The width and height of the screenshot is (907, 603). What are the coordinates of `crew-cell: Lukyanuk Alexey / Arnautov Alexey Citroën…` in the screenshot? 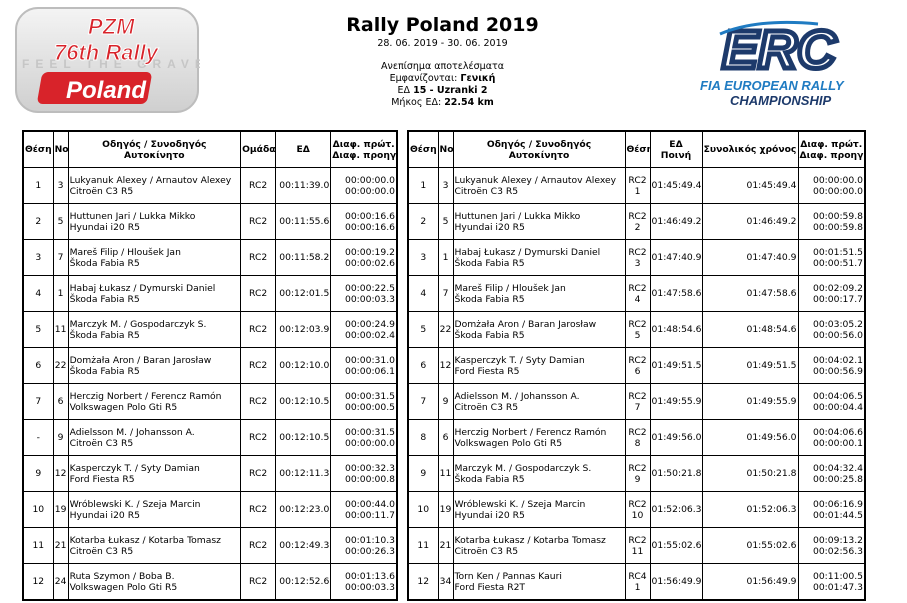 It's located at (539, 185).